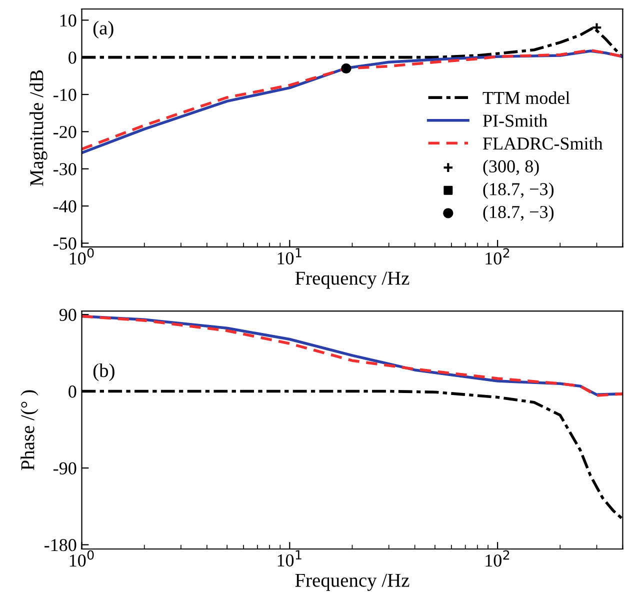  Describe the element at coordinates (526, 97) in the screenshot. I see `legend-label: TTM model` at that location.